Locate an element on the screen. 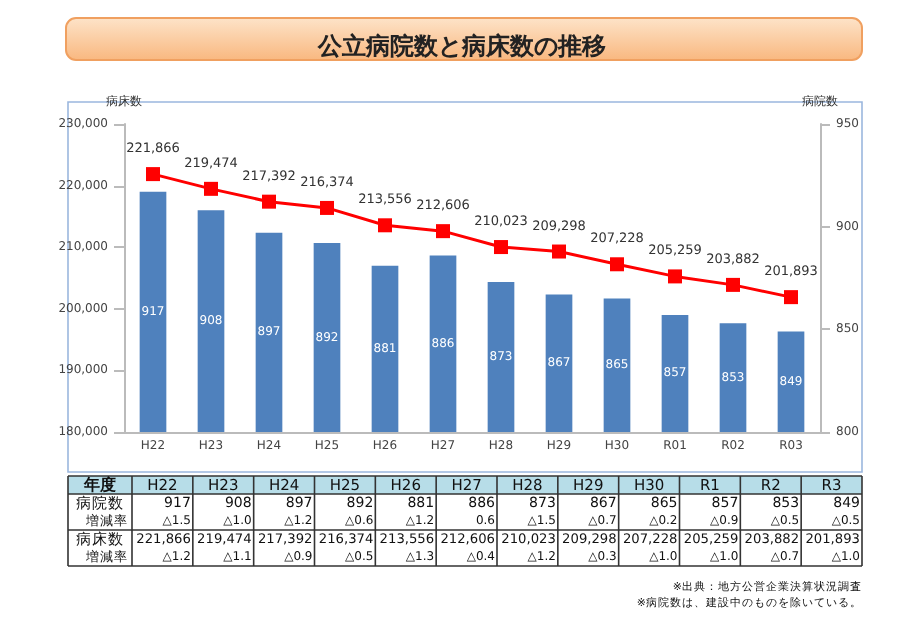  text: 年度 is located at coordinates (99, 484).